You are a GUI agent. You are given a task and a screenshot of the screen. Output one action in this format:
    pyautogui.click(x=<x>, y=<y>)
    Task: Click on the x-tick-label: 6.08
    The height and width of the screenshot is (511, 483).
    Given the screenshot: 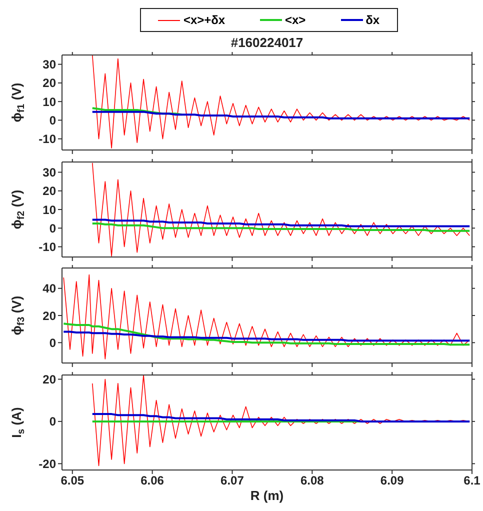 What is the action you would take?
    pyautogui.click(x=312, y=480)
    